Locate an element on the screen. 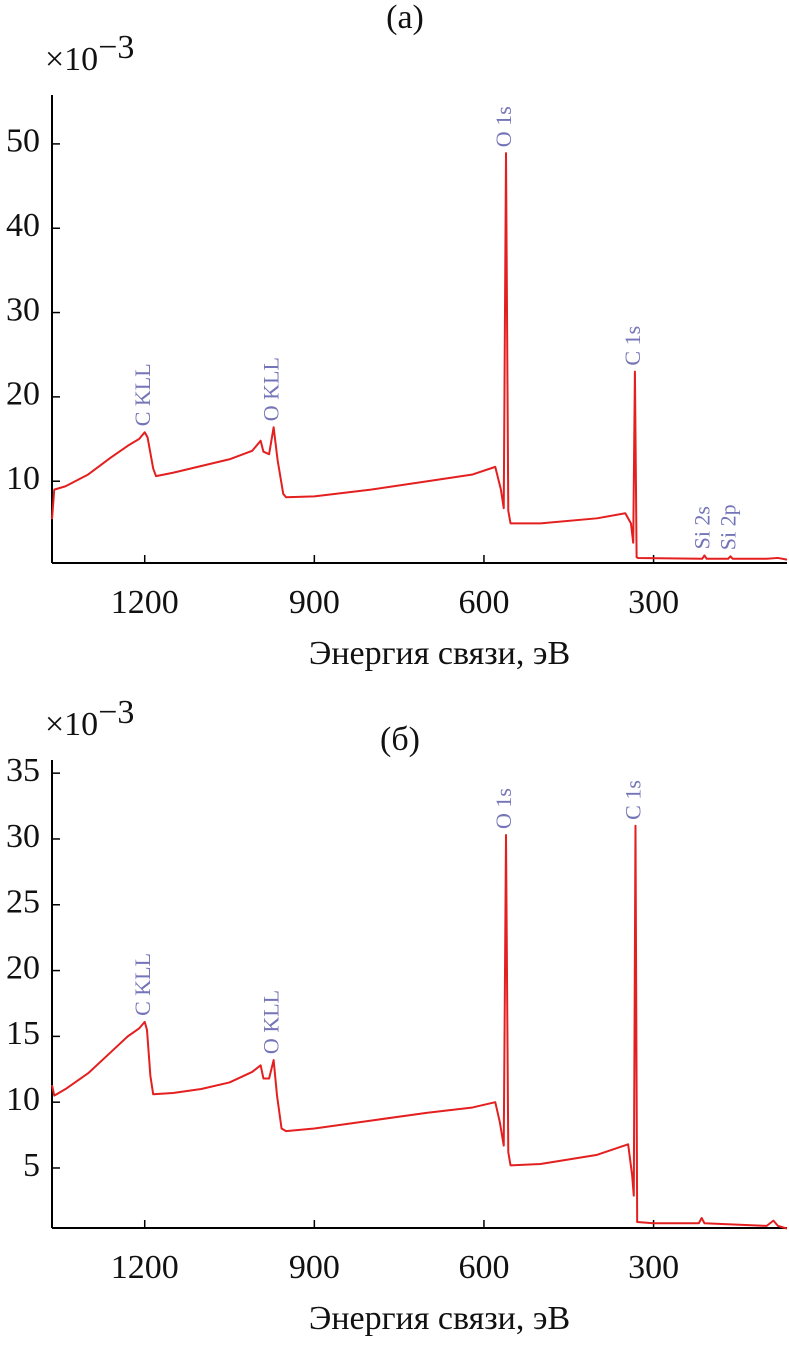 This screenshot has height=1351, width=789. y-tick-label: 25 is located at coordinates (23, 902).